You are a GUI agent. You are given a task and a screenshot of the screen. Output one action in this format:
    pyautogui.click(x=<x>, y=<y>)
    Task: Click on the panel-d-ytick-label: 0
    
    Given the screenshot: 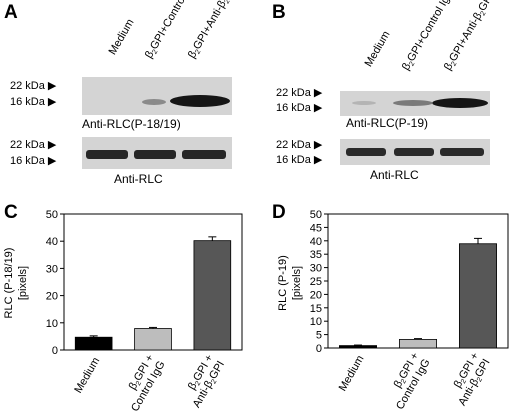 What is the action you would take?
    pyautogui.click(x=319, y=349)
    